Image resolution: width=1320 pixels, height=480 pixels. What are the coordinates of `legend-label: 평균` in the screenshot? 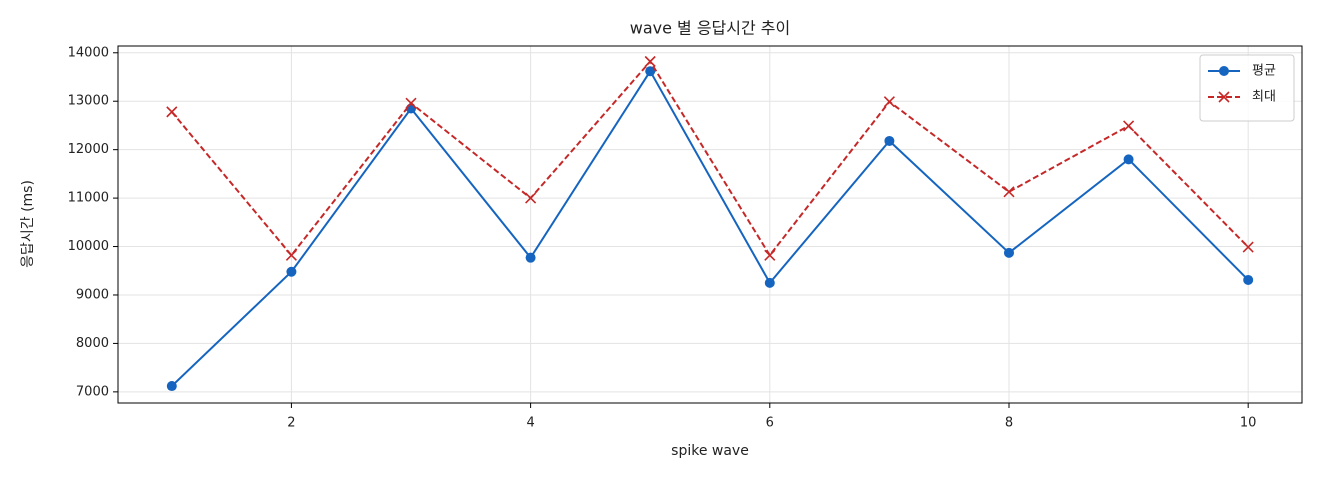 It's located at (1264, 71).